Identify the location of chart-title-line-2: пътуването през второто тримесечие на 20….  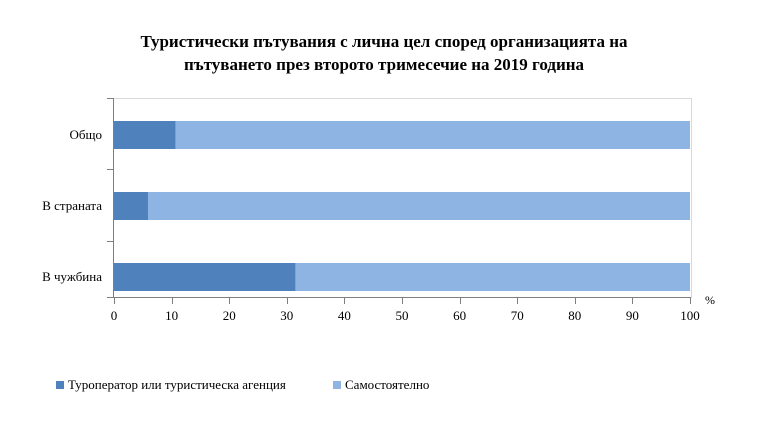
(384, 64).